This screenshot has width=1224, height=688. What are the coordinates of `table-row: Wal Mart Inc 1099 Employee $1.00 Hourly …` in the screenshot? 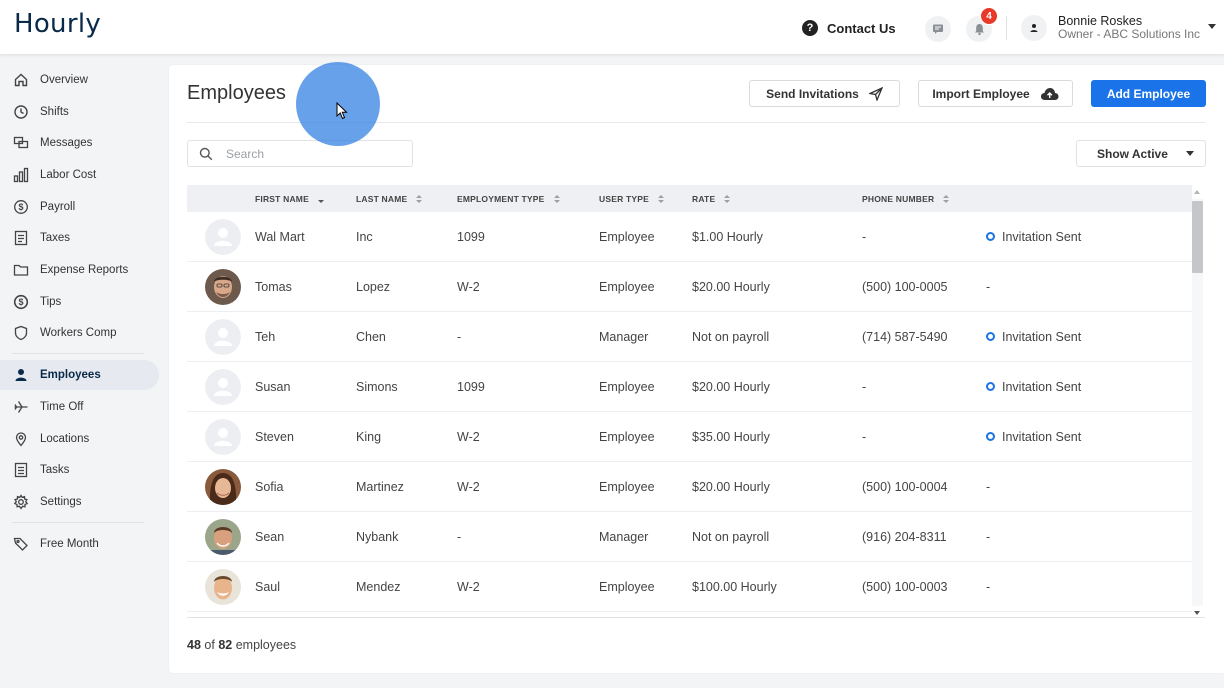 It's located at (689, 237).